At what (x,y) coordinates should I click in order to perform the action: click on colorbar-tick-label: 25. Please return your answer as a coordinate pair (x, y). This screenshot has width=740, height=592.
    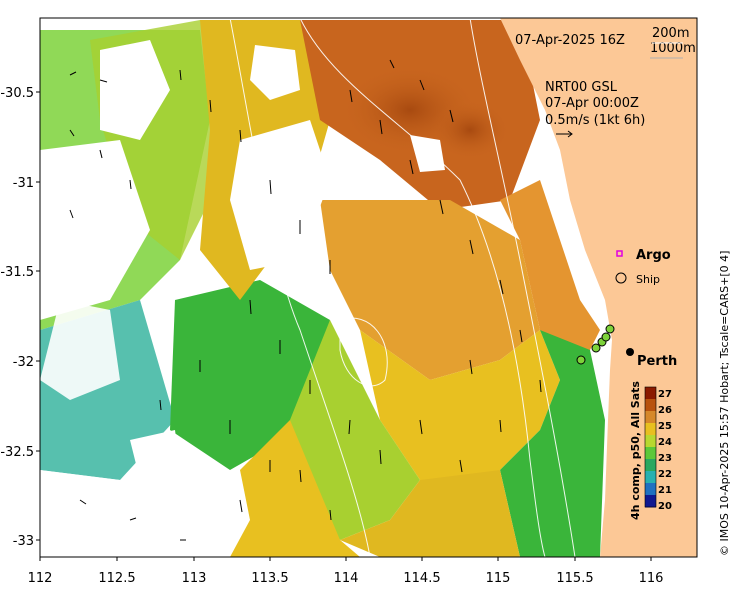
    Looking at the image, I should click on (665, 426).